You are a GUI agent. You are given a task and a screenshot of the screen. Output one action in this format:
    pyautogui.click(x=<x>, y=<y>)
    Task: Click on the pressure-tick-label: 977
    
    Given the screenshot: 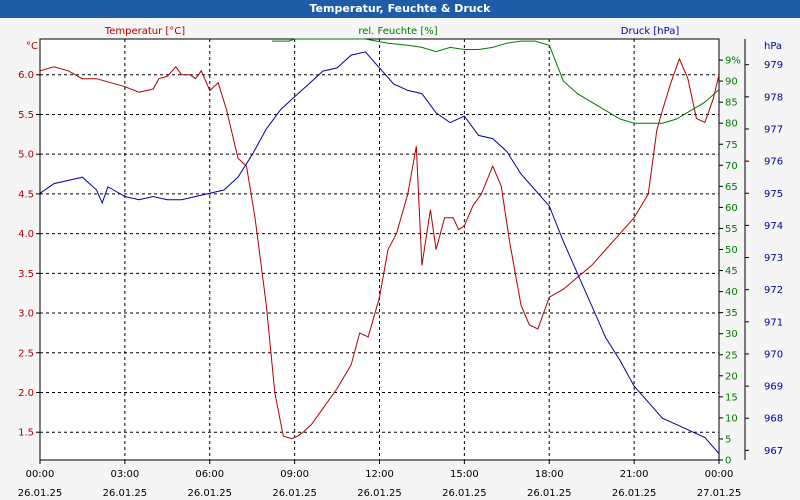 What is the action you would take?
    pyautogui.click(x=773, y=129)
    